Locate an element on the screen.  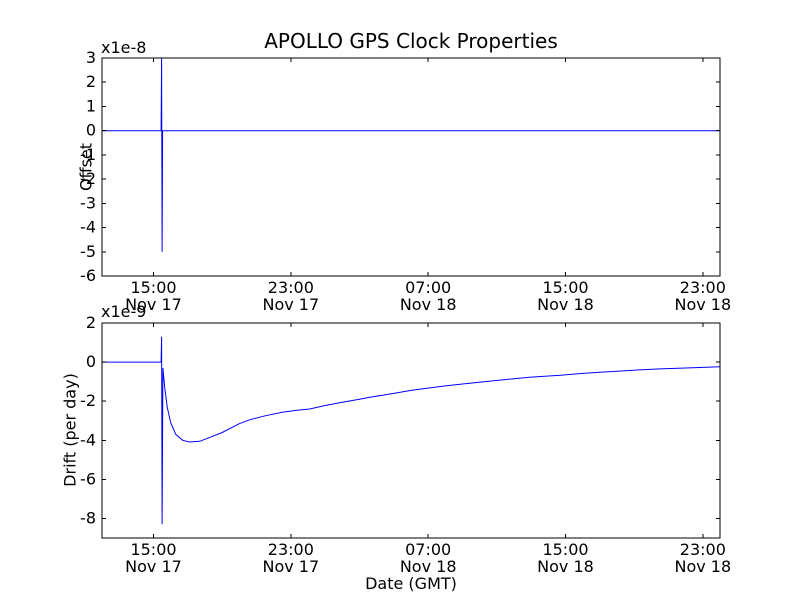
y-axis-label-drift: Drift (per day) is located at coordinates (70, 430).